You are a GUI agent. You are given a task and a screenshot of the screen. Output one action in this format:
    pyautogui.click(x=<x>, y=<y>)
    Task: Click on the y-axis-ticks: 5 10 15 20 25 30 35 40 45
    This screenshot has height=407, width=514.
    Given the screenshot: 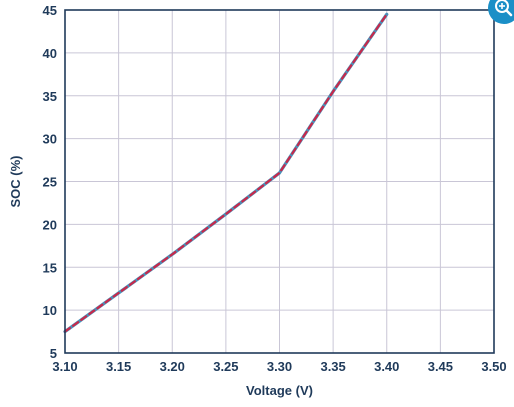 What is the action you would take?
    pyautogui.click(x=50, y=182)
    